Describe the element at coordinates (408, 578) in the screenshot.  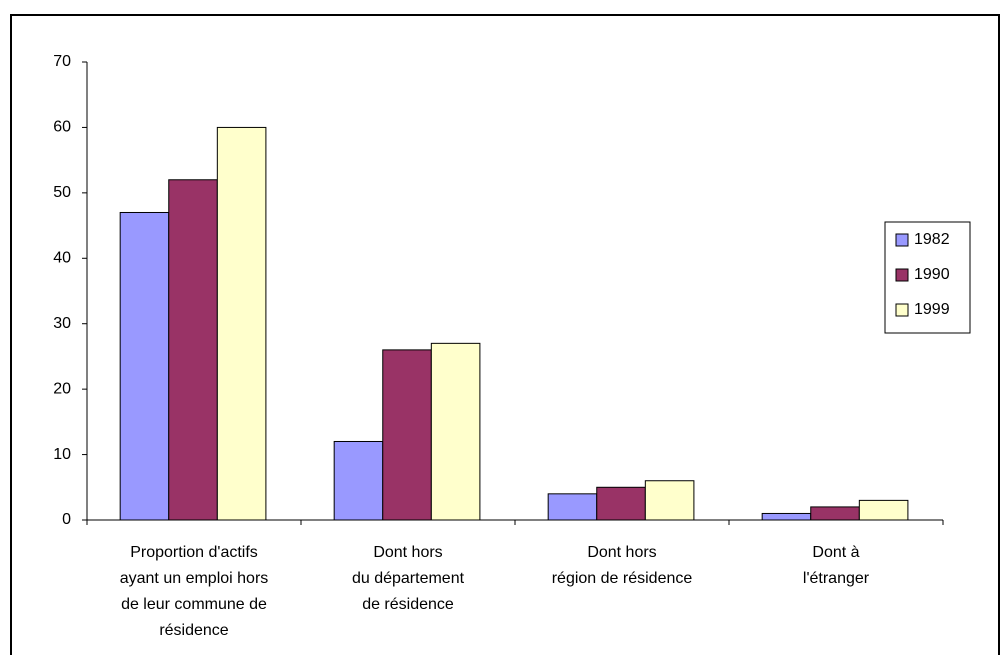
I see `x-tick-label: du département` at that location.